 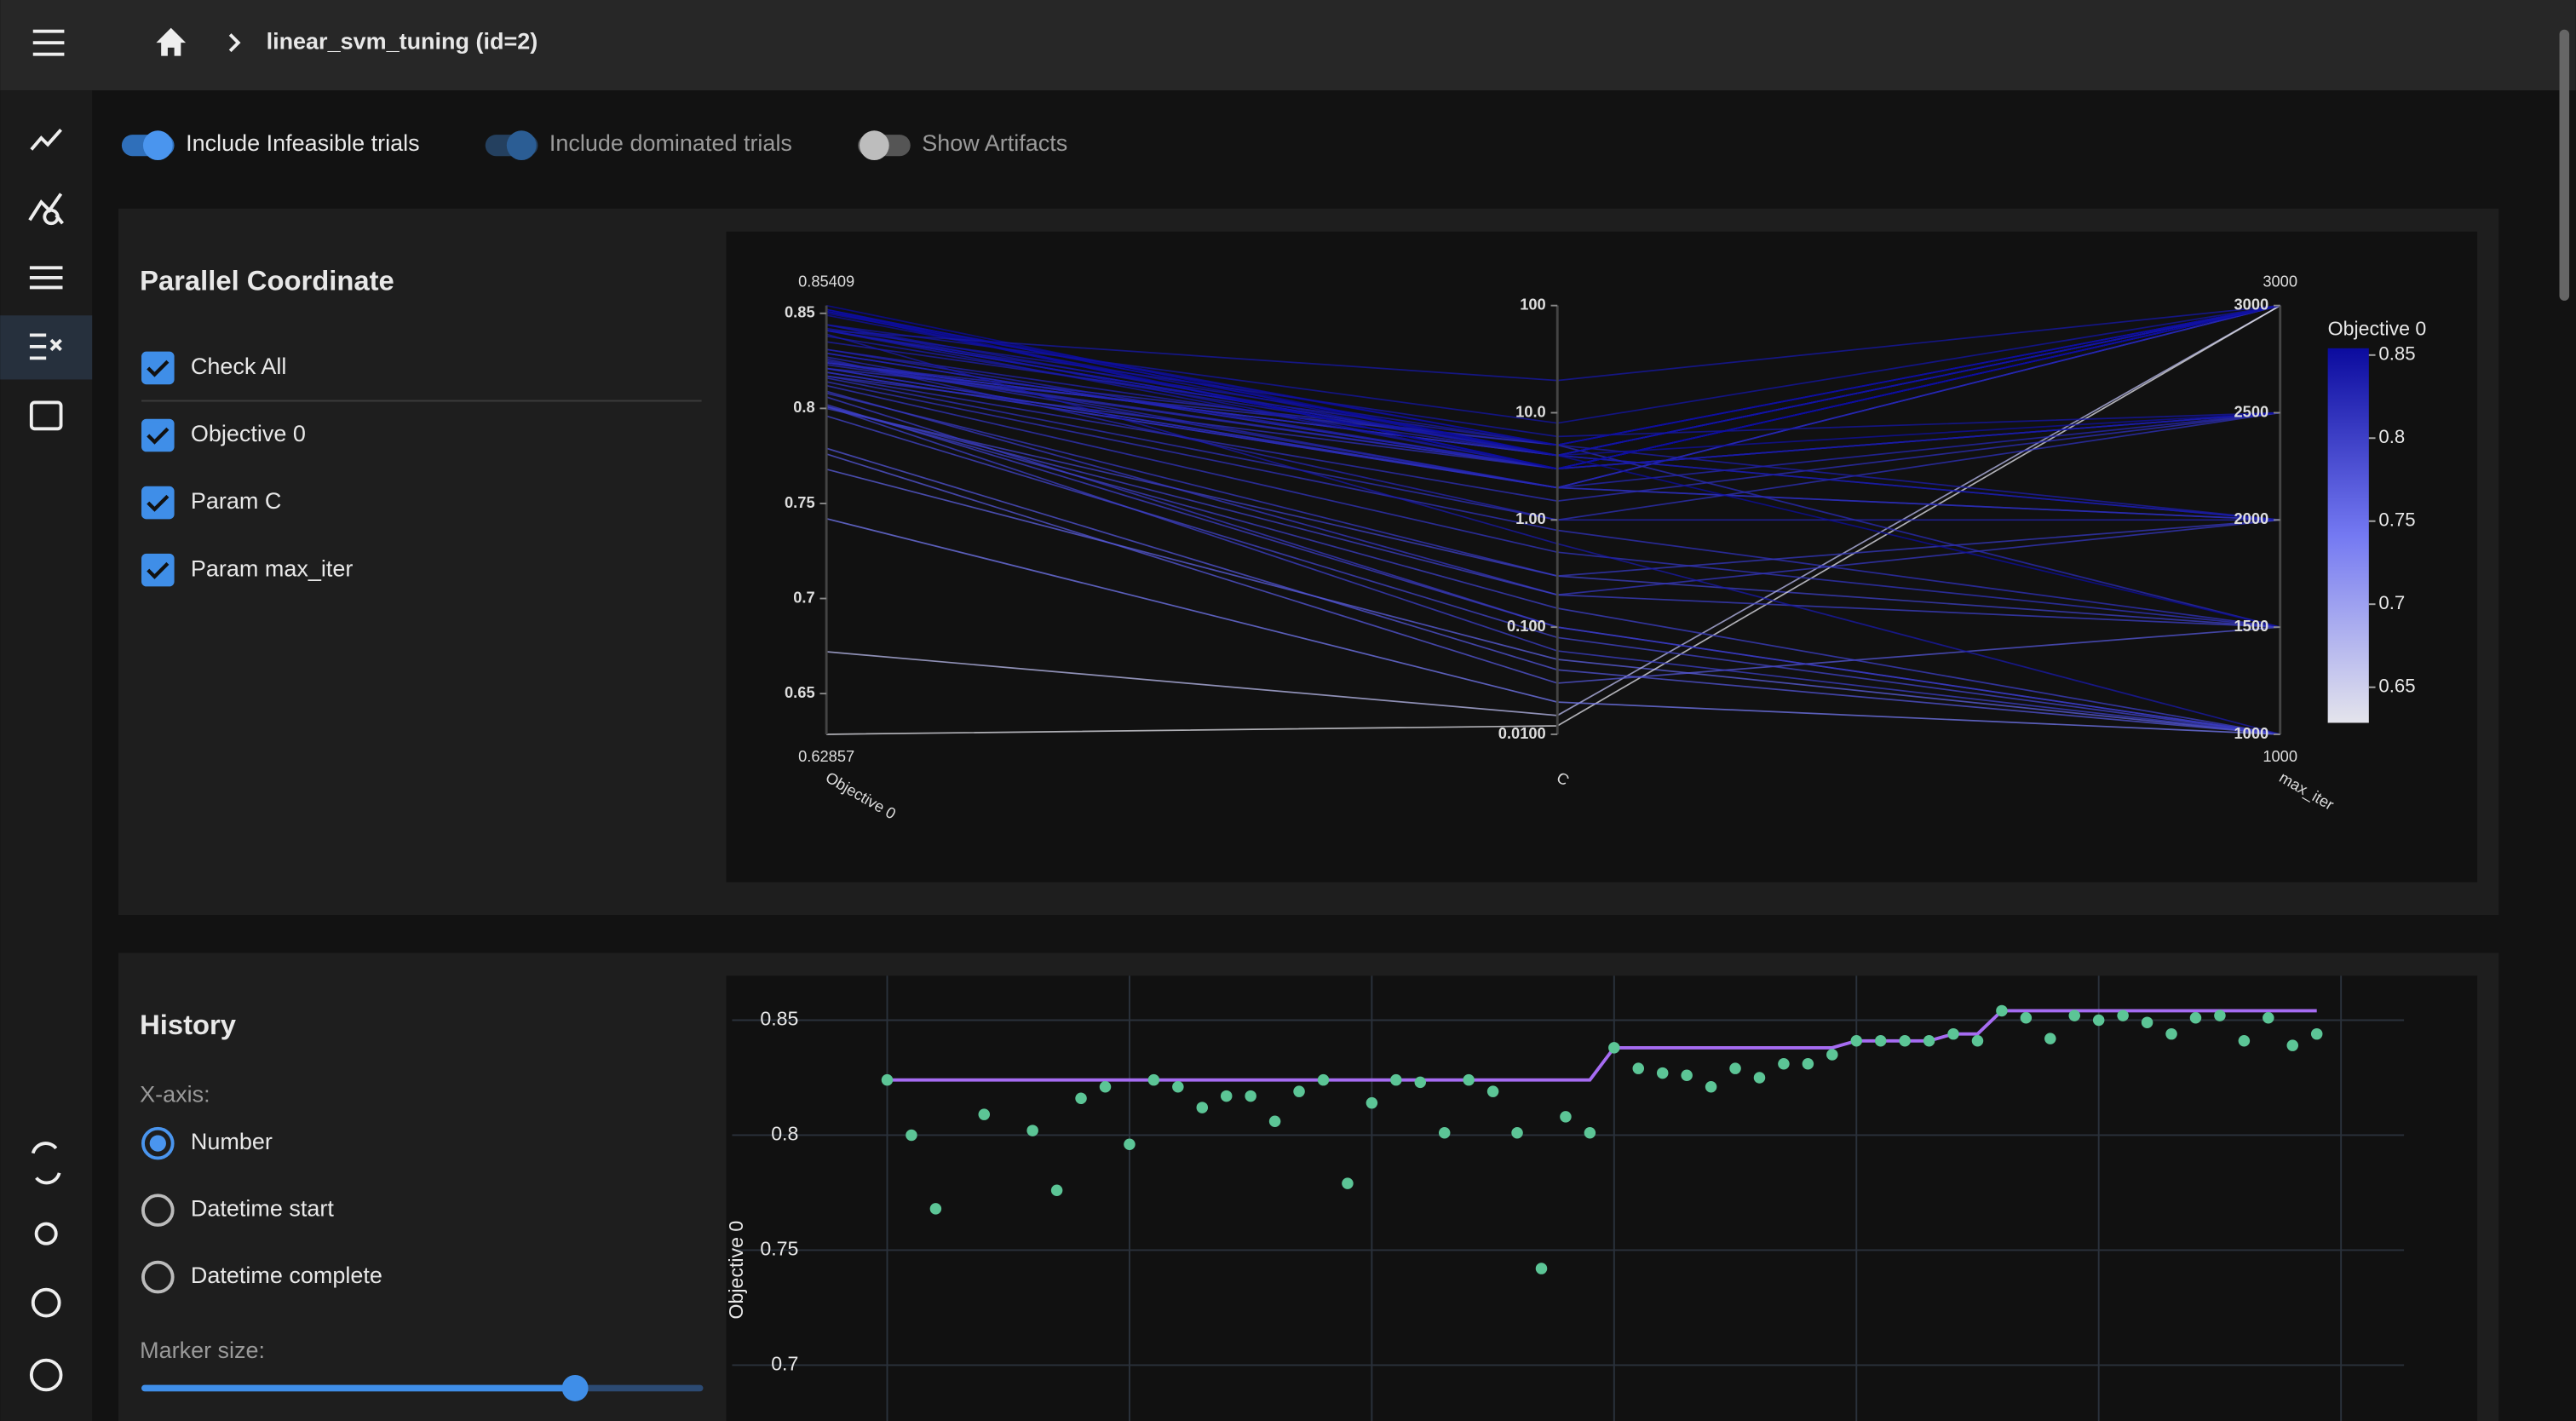 What do you see at coordinates (2251, 518) in the screenshot?
I see `axis-tick-label: 2000` at bounding box center [2251, 518].